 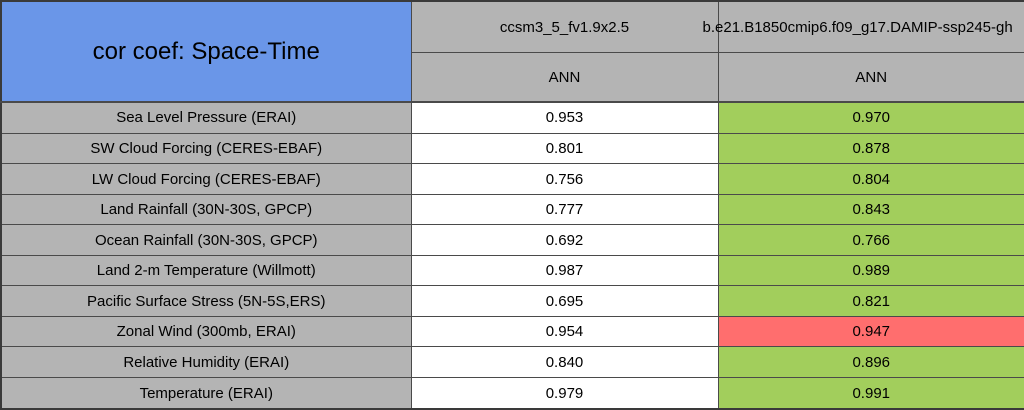 I want to click on metric-value-cell: 0.878, so click(x=870, y=148).